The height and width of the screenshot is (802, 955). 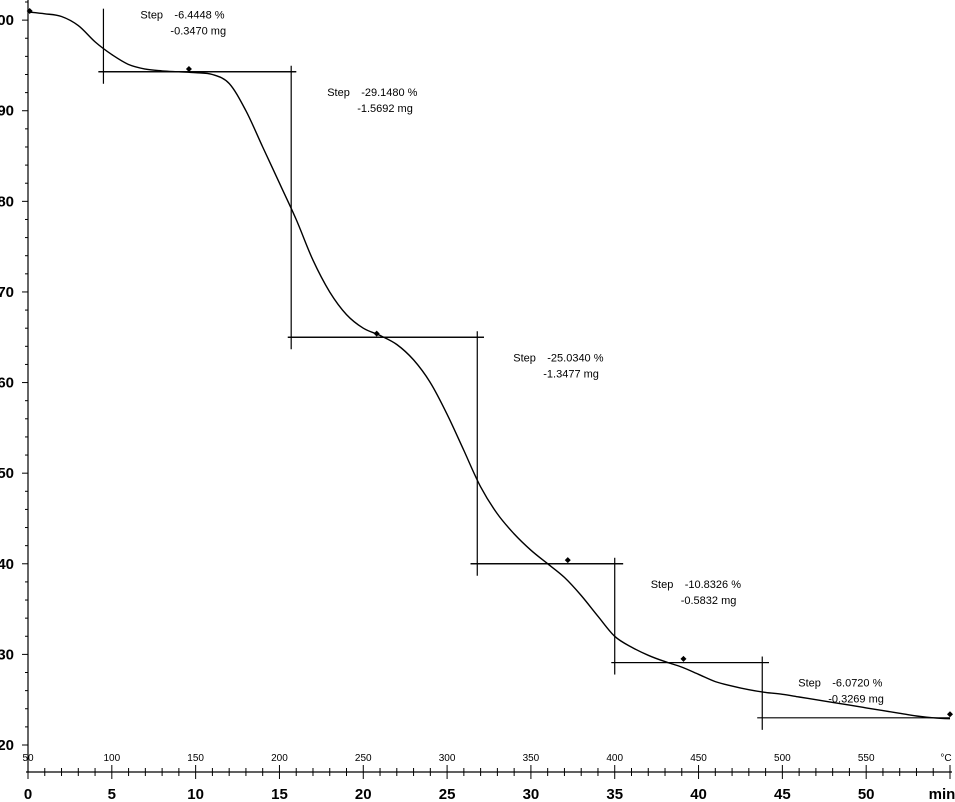 What do you see at coordinates (363, 758) in the screenshot?
I see `temp-tick-label: 250` at bounding box center [363, 758].